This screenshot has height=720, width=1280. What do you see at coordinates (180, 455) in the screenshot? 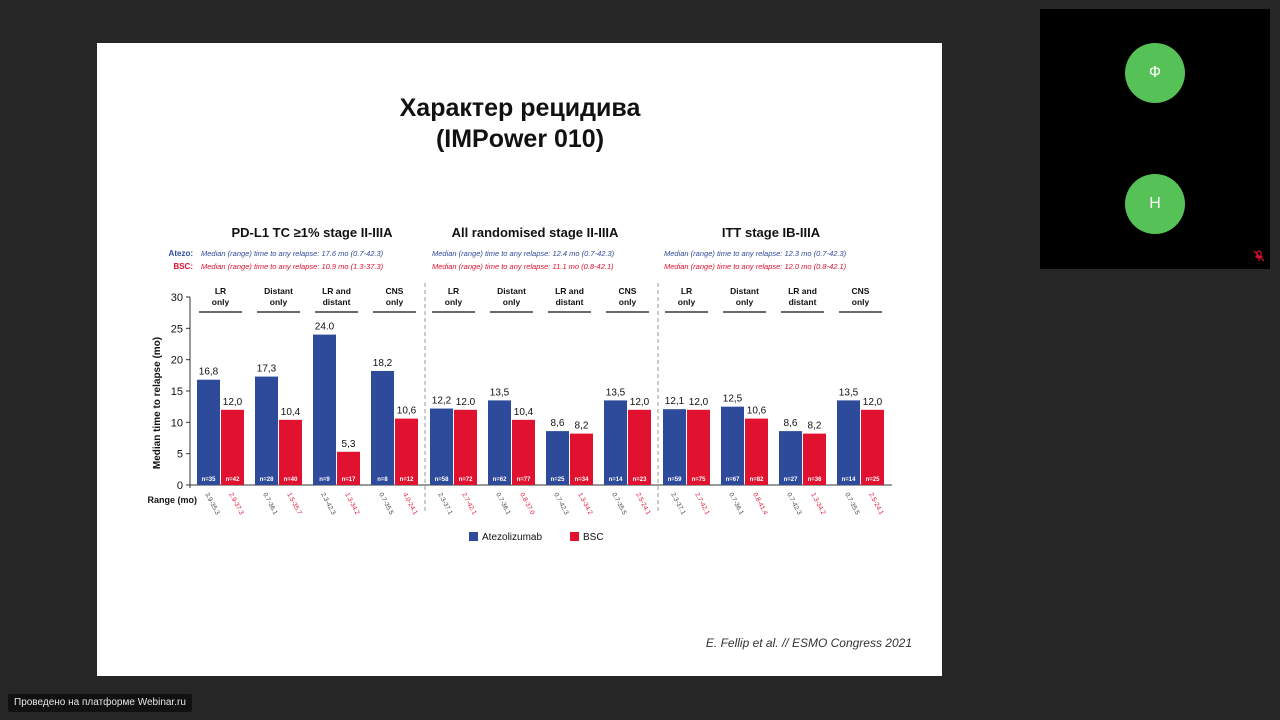
I see `y-tick-label: 5` at bounding box center [180, 455].